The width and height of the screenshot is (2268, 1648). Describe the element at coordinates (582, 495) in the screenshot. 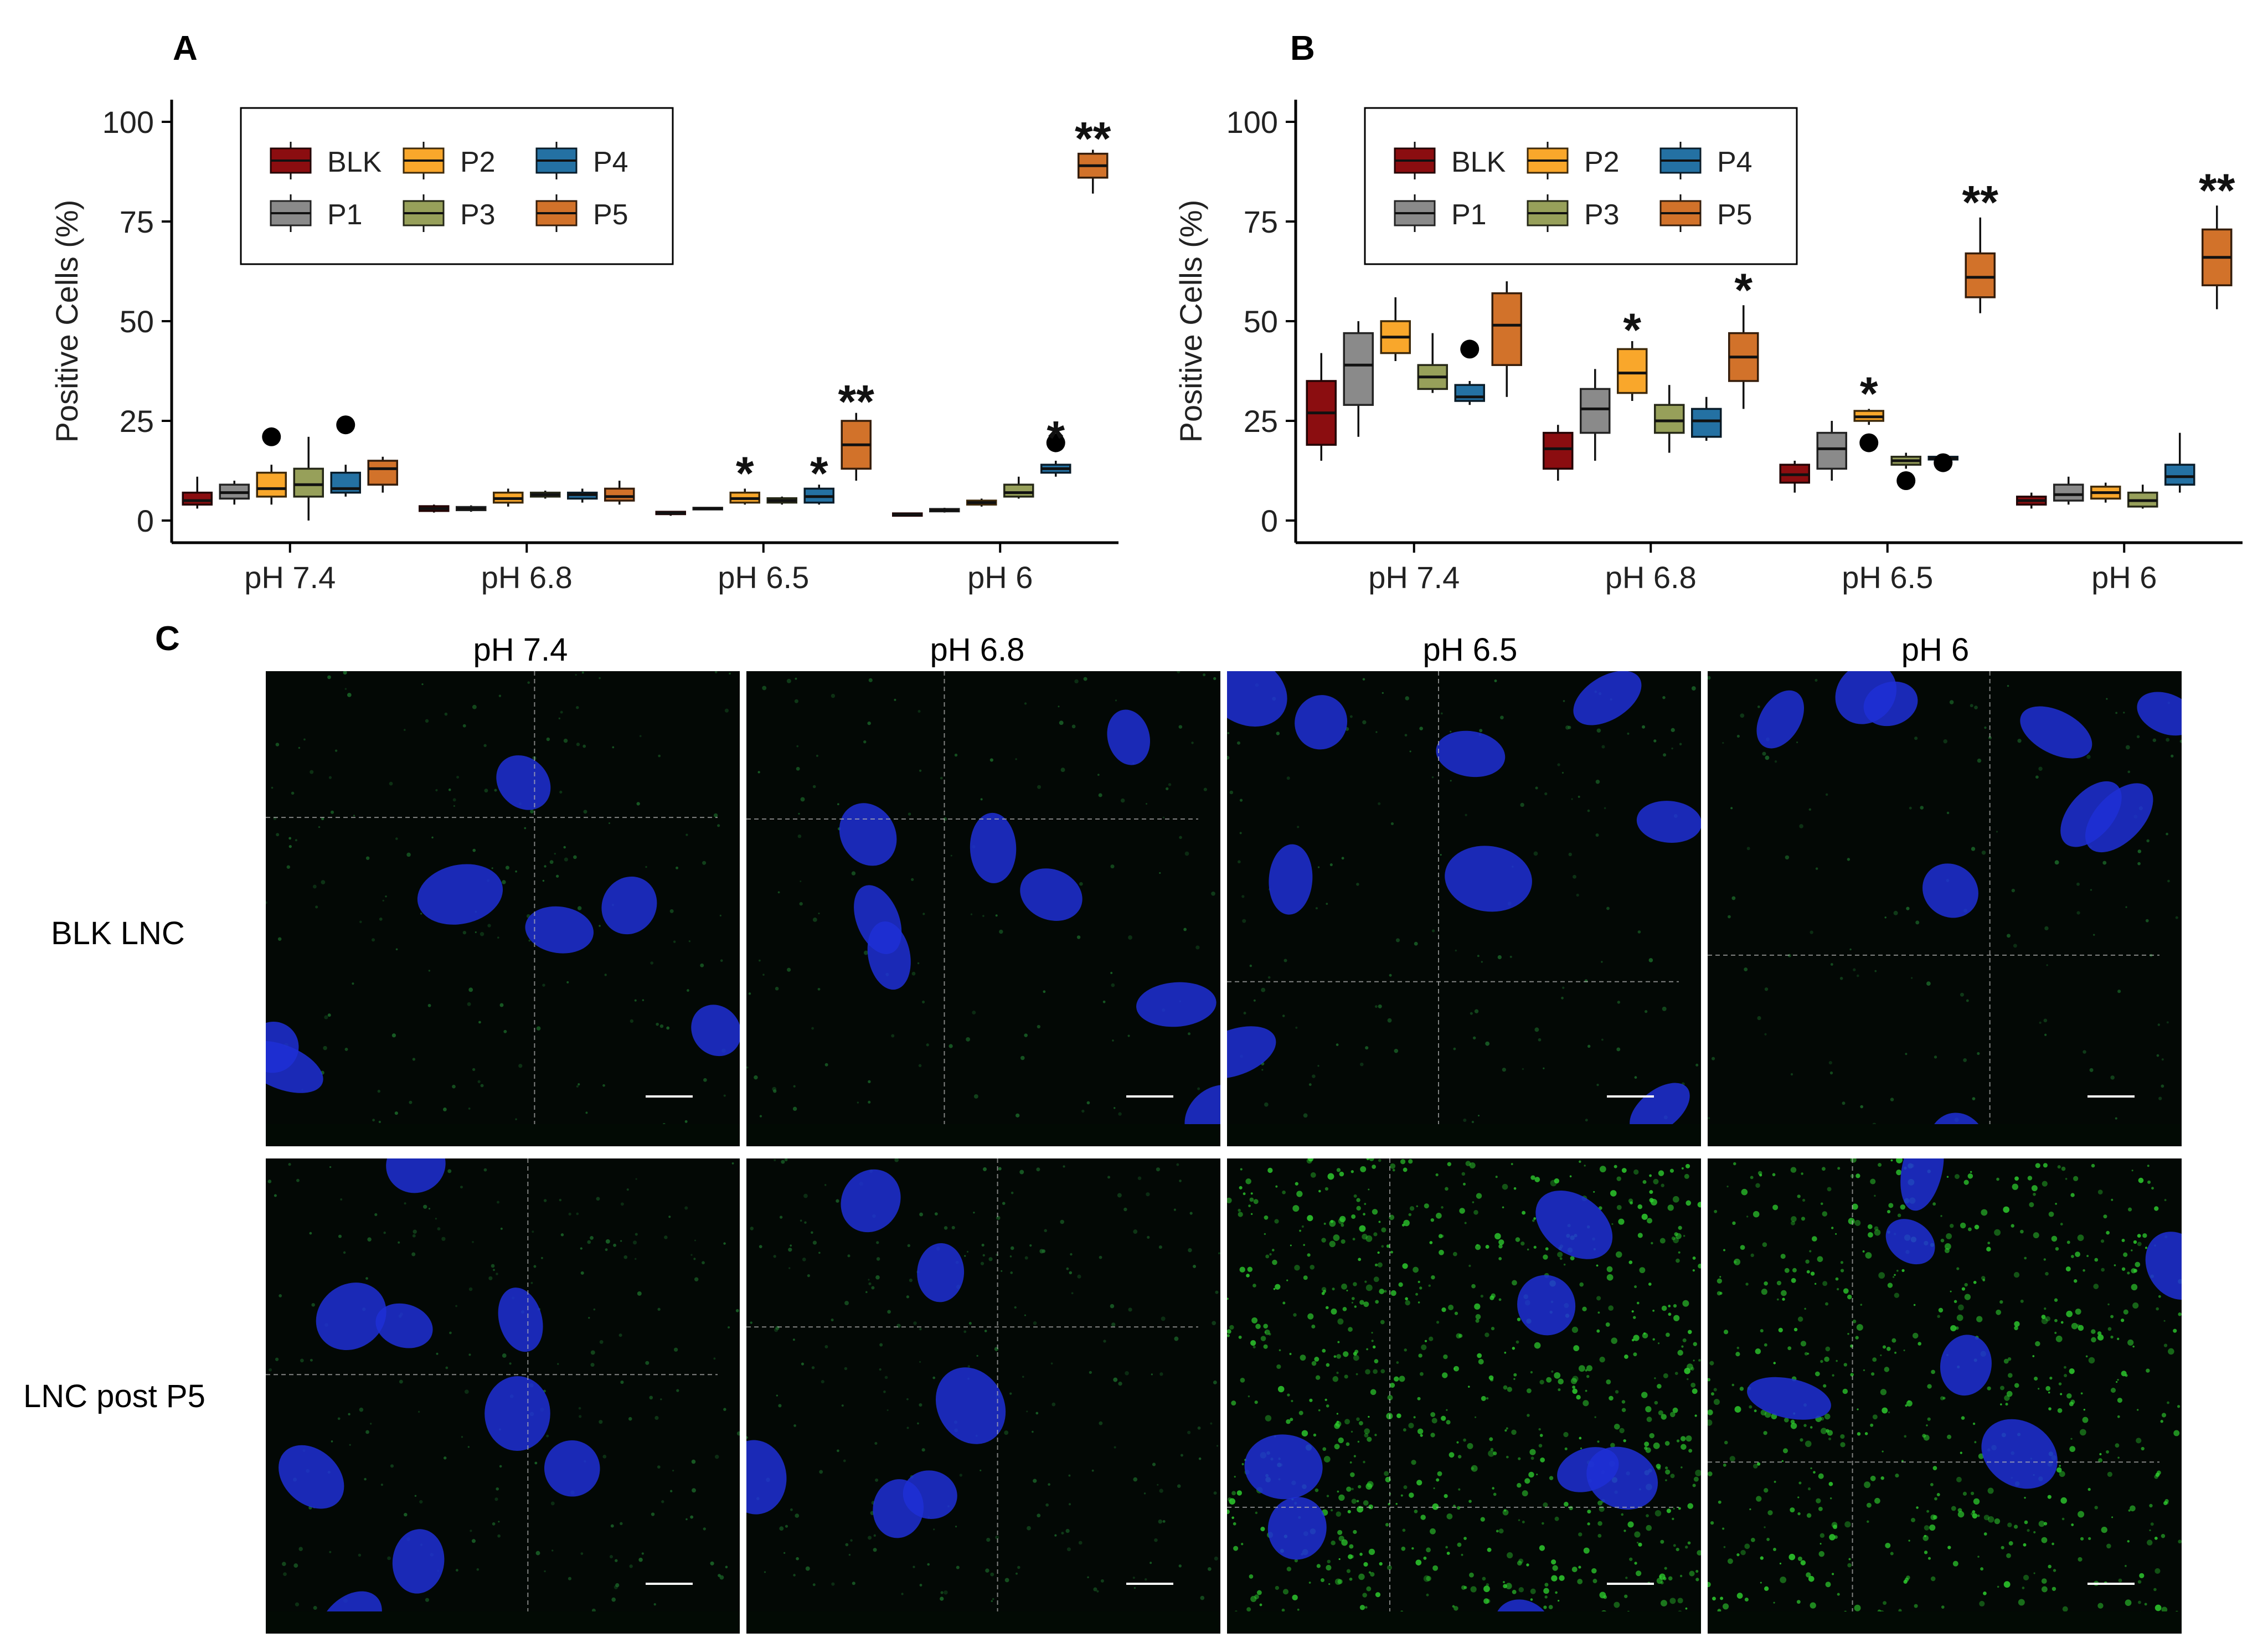

I see `box-p4` at that location.